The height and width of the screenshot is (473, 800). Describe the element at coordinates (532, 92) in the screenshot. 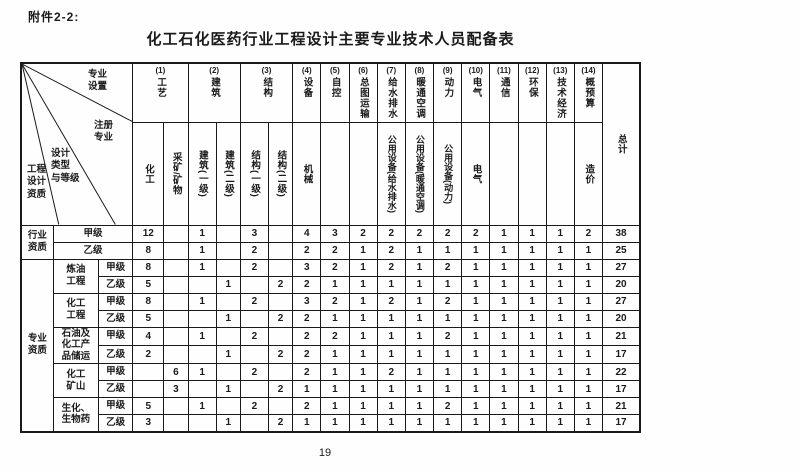

I see `group-header-environment: (12) 环保` at that location.